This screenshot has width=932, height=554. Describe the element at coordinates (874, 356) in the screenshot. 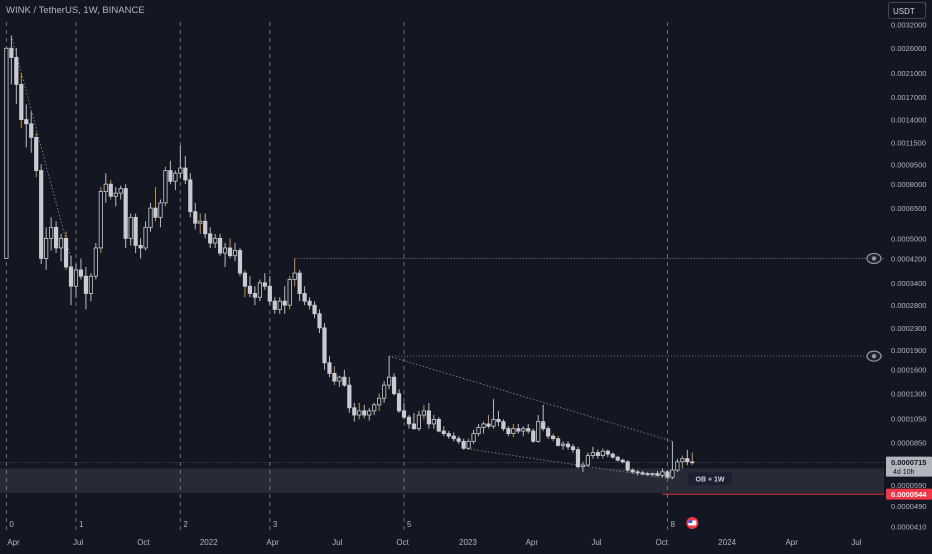

I see `eye-icon` at that location.